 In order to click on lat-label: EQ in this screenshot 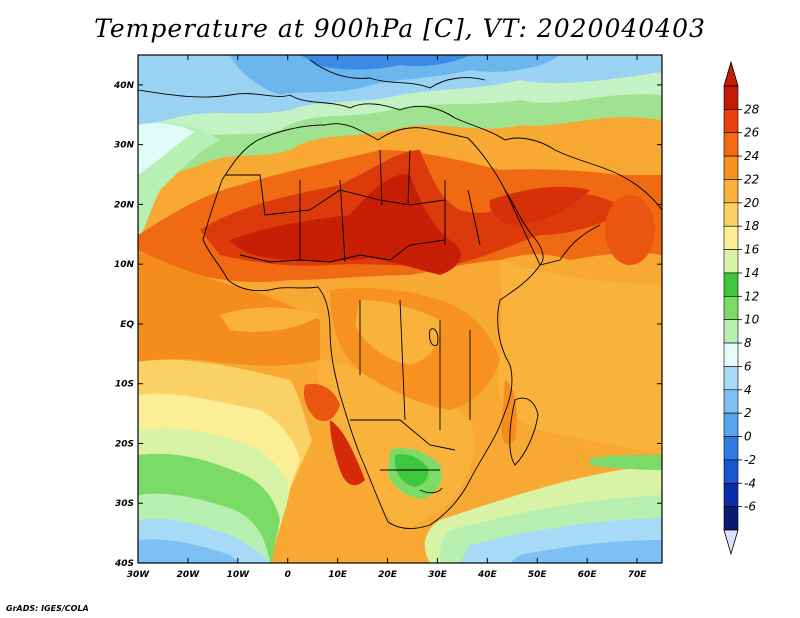, I will do `click(127, 325)`.